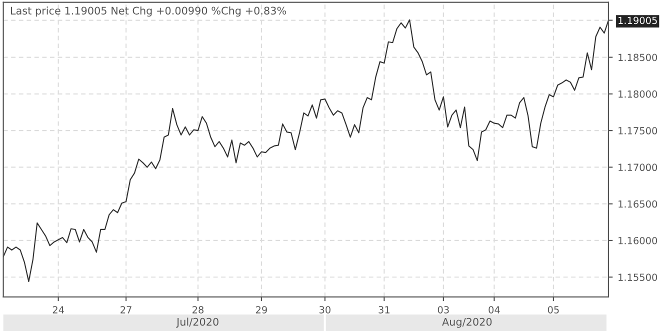  Describe the element at coordinates (261, 310) in the screenshot. I see `x-tick-label: 29` at that location.